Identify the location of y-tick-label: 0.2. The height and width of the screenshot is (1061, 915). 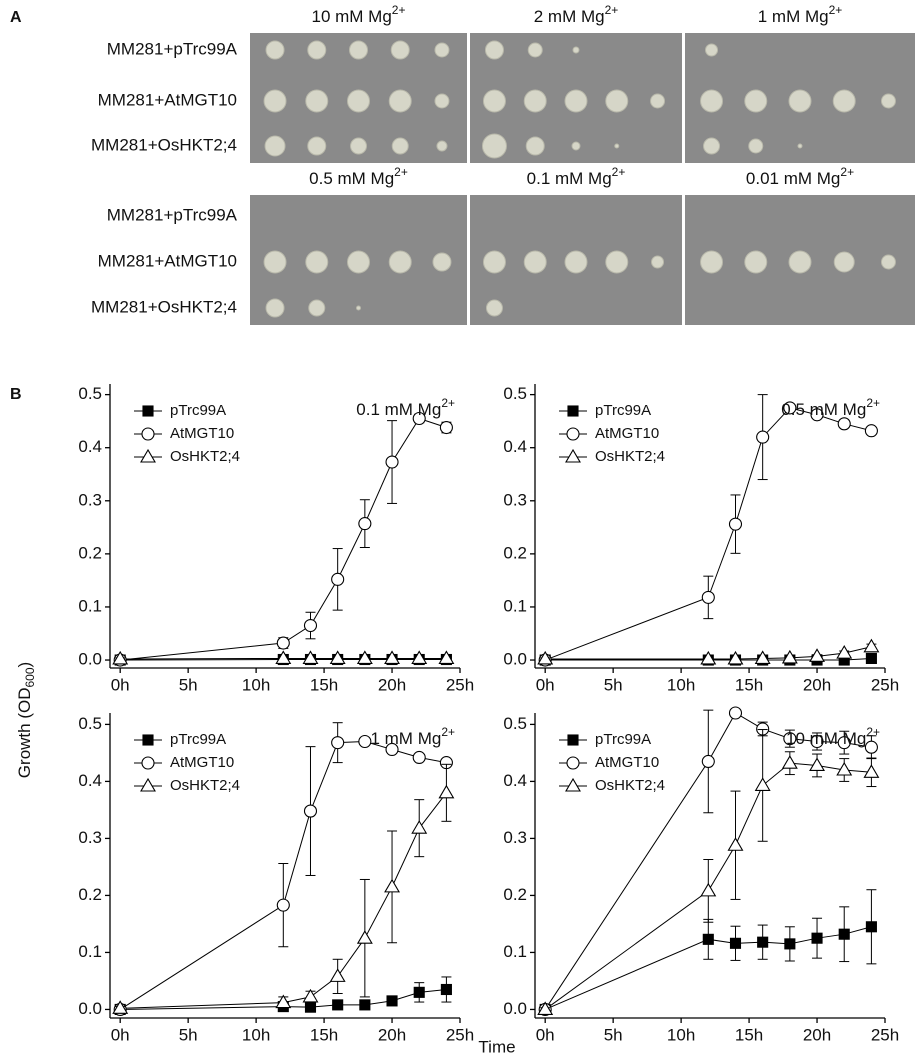
(515, 894).